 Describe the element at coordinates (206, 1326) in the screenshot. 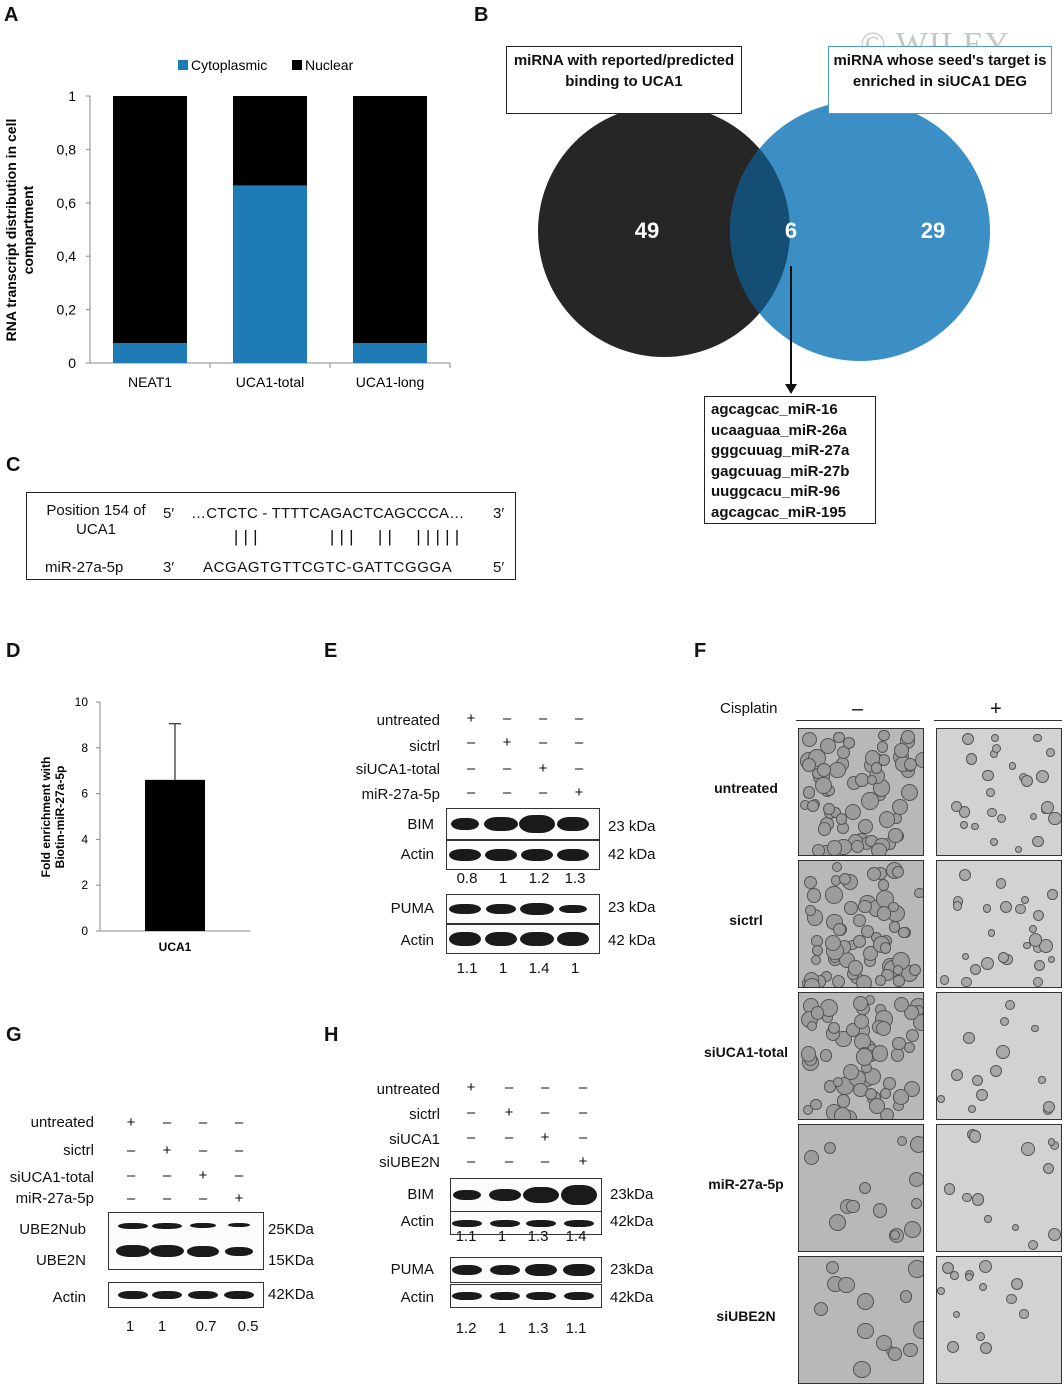

I see `band-quantification: 0.7` at that location.